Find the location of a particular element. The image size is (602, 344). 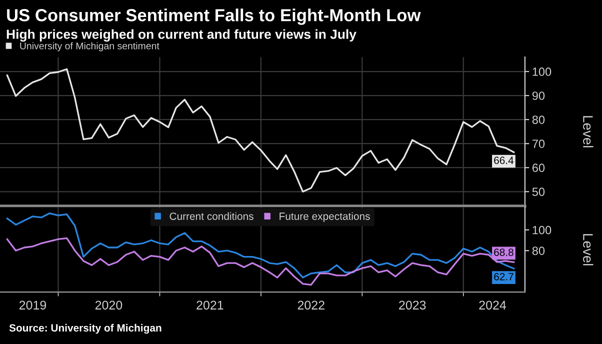

legend-label: University of Michigan sentiment is located at coordinates (90, 47).